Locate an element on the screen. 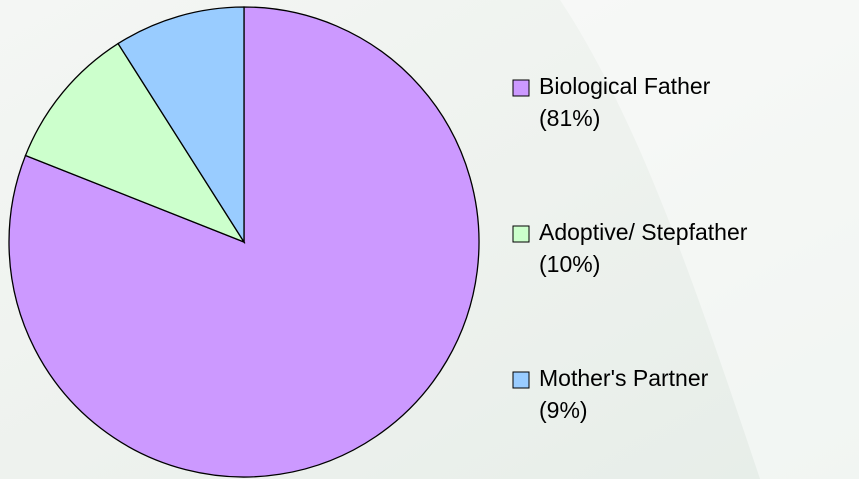  legend-value-label: (10%) is located at coordinates (569, 264).